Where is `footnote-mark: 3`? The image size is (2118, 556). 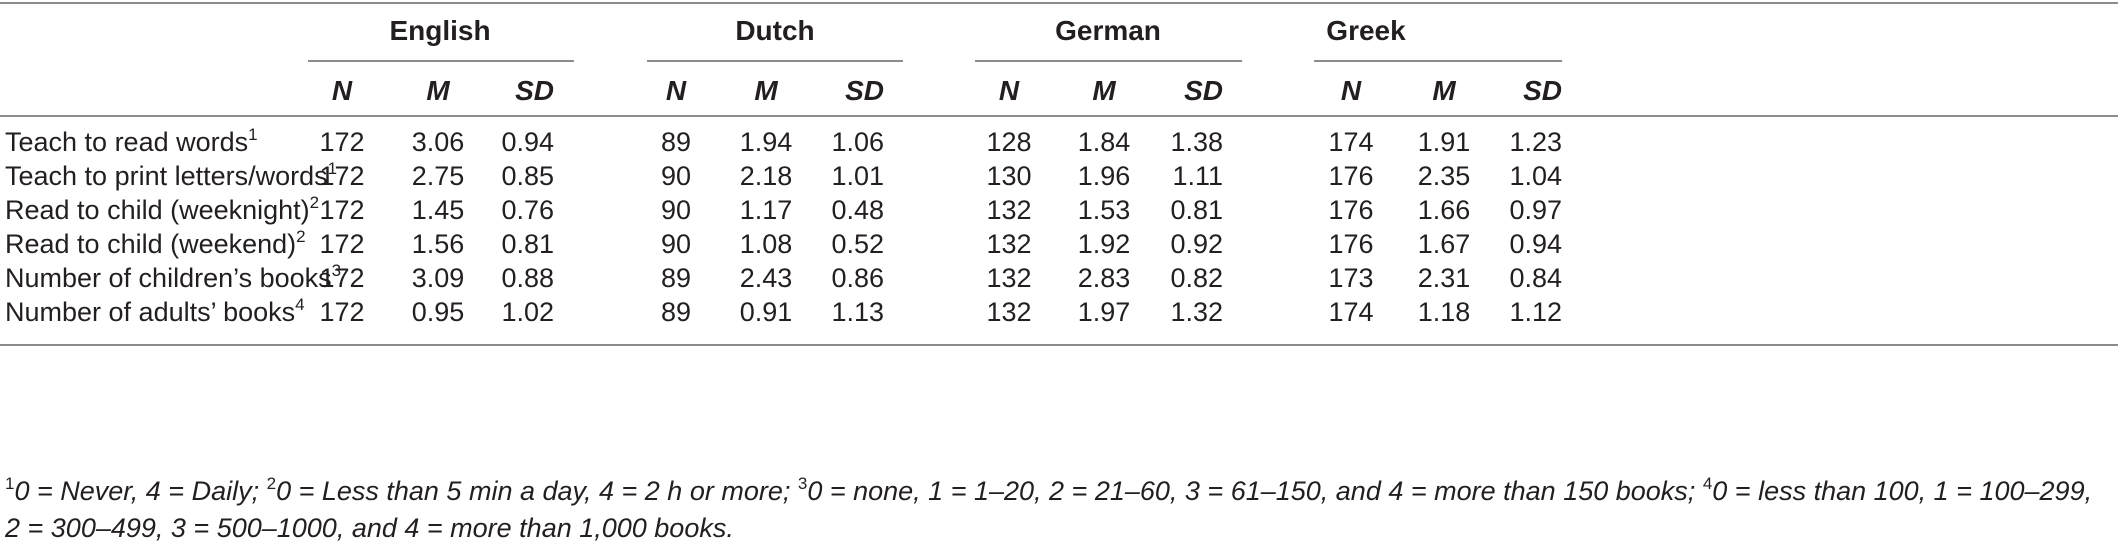
footnote-mark: 3 is located at coordinates (802, 483).